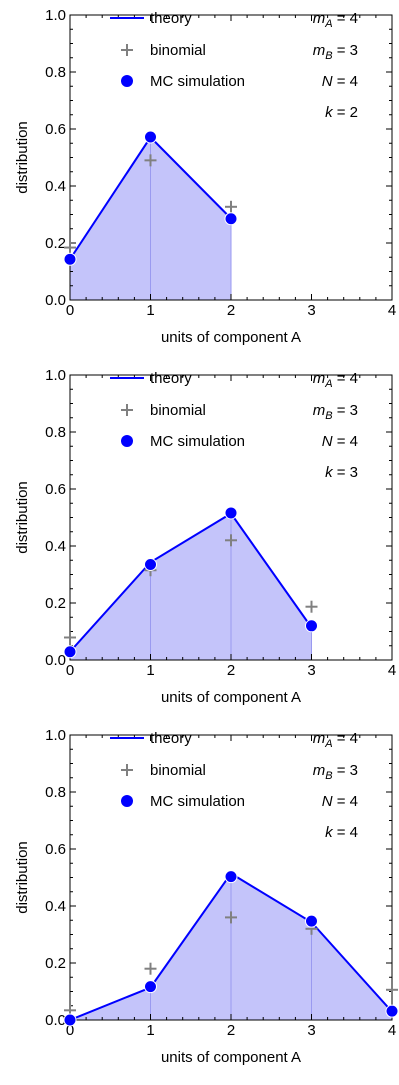 The height and width of the screenshot is (1085, 399). What do you see at coordinates (345, 112) in the screenshot?
I see `param-value: = 2` at bounding box center [345, 112].